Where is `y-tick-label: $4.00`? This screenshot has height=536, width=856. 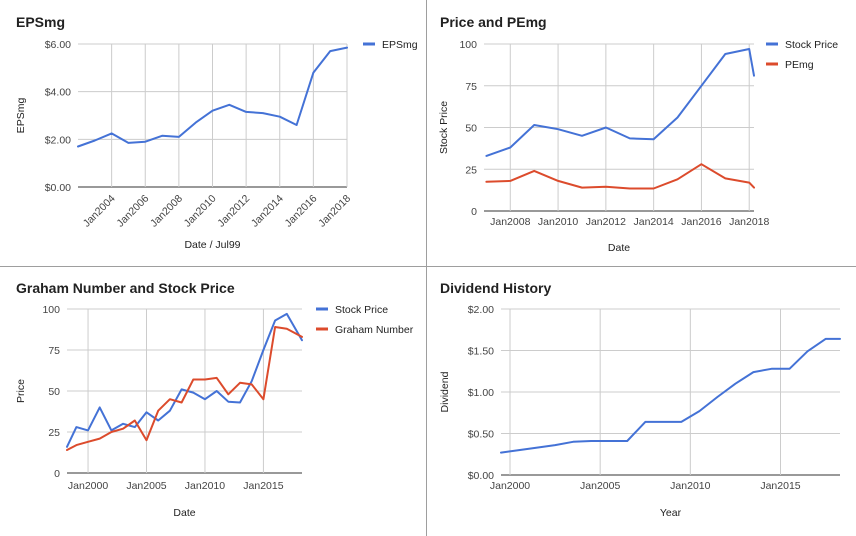 y-tick-label: $4.00 is located at coordinates (58, 93).